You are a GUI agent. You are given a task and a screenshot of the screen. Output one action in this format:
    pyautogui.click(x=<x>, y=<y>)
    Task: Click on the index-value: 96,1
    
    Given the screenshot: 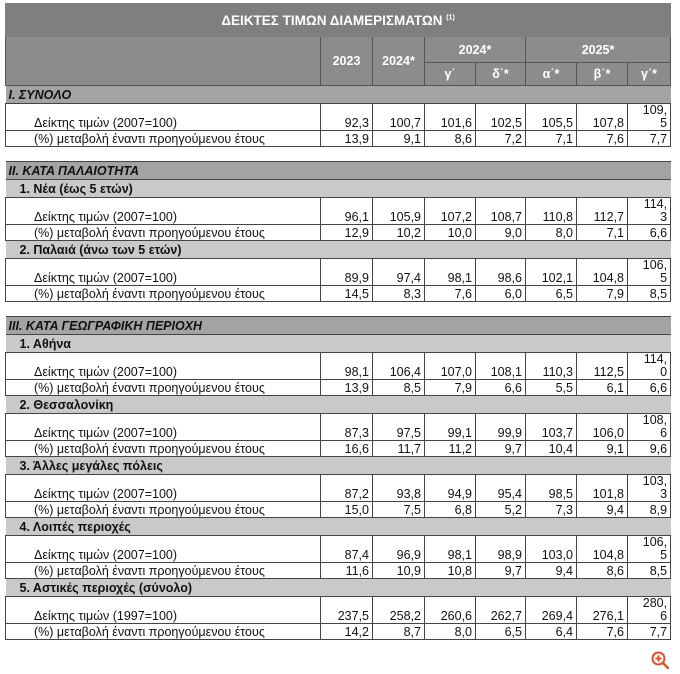 What is the action you would take?
    pyautogui.click(x=346, y=211)
    